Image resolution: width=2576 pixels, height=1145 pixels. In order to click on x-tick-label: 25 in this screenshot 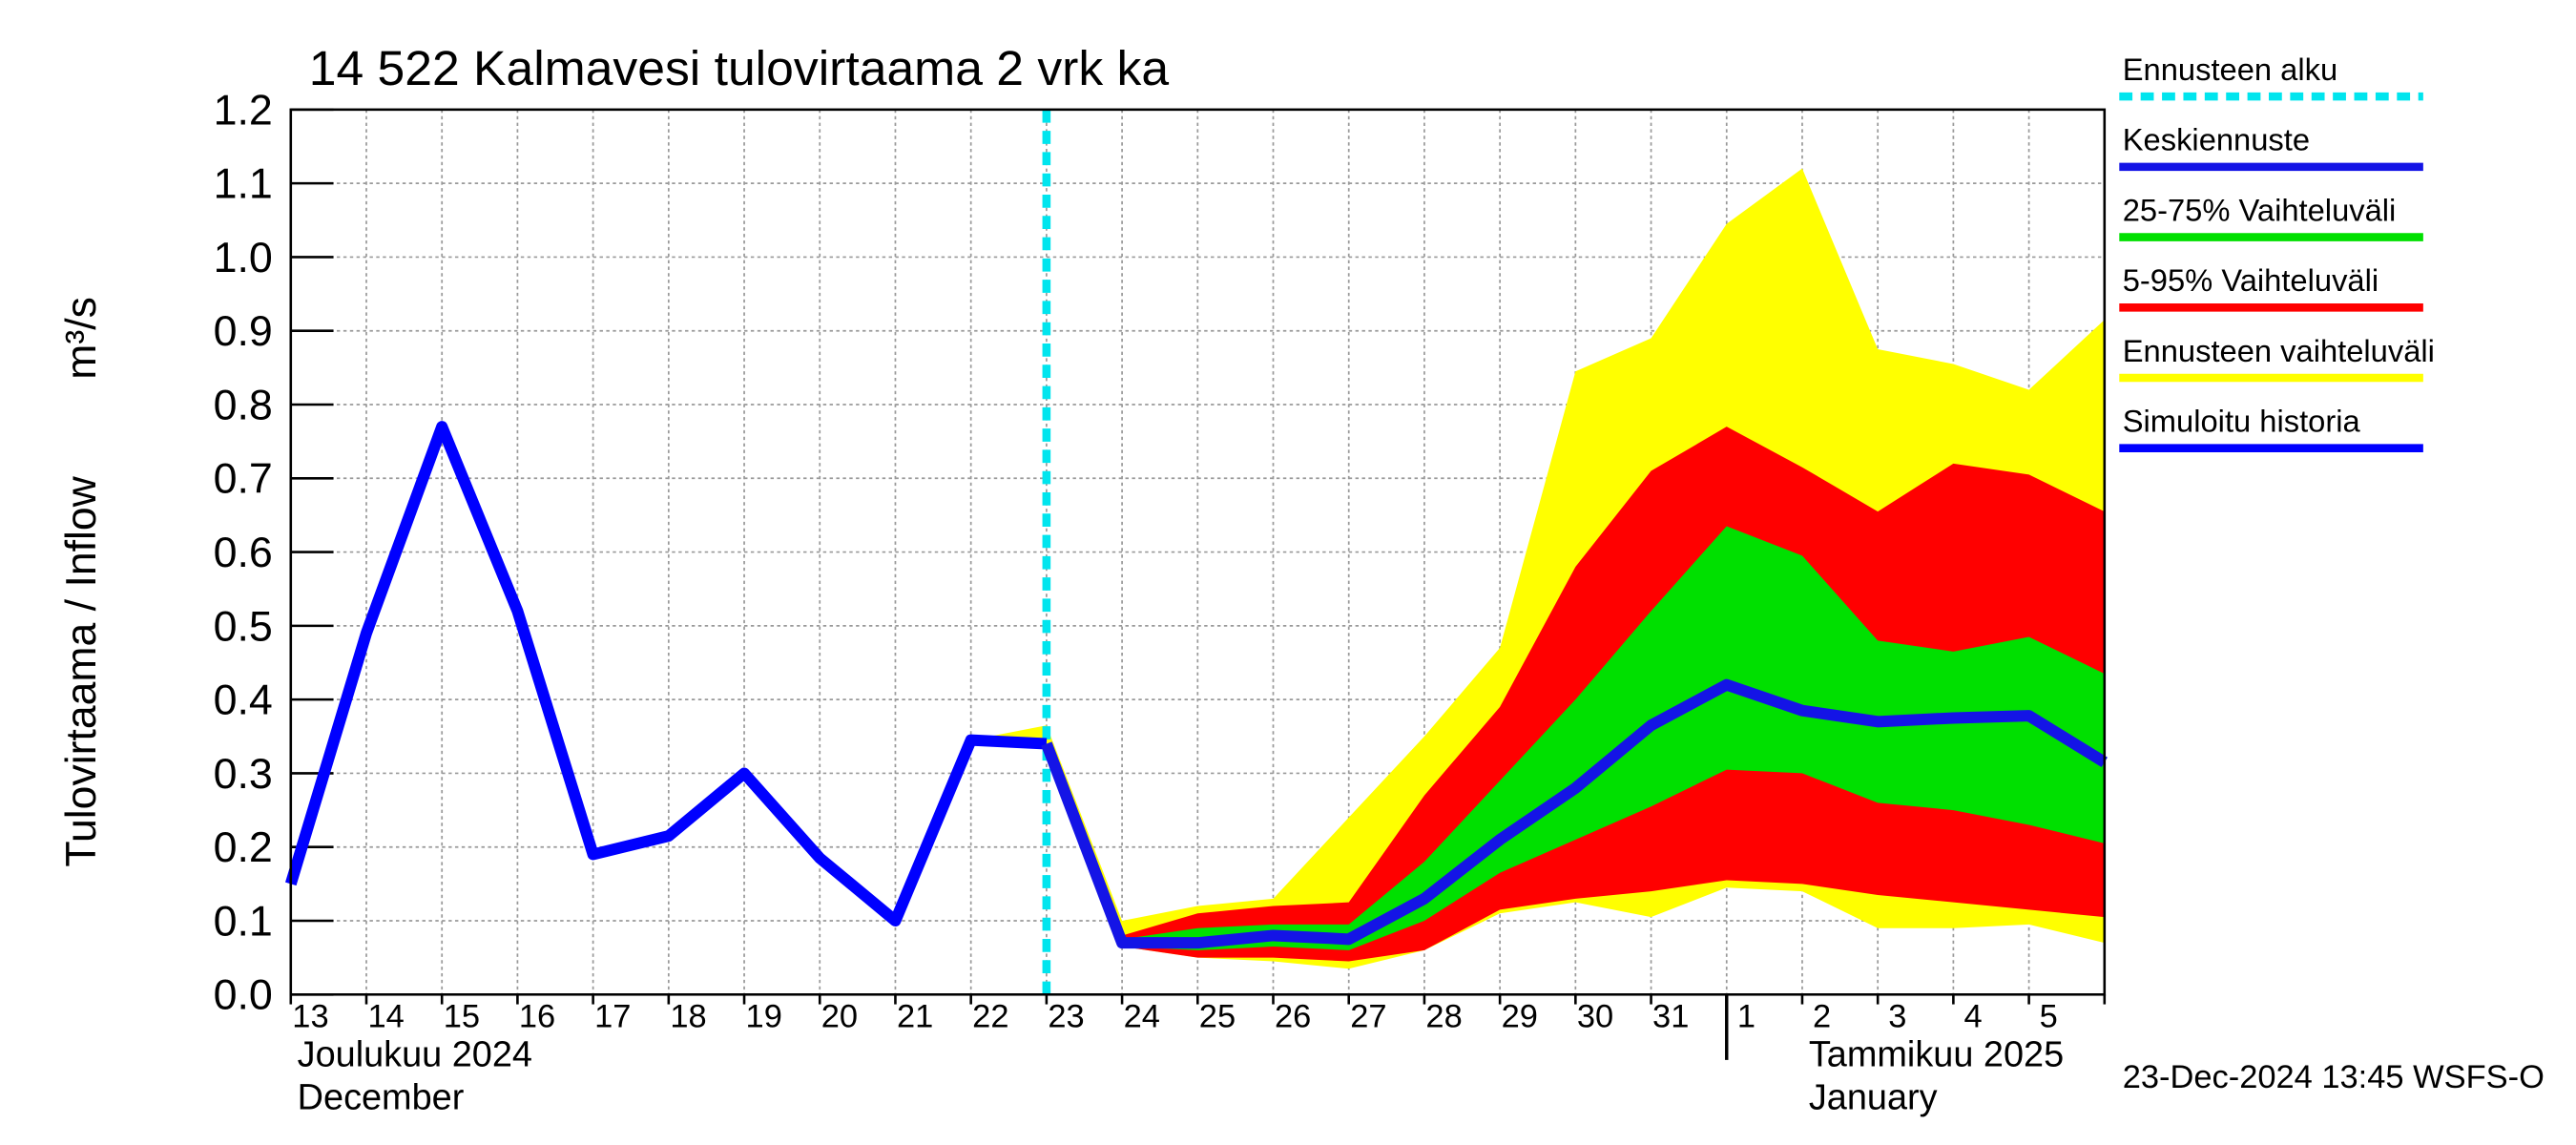, I will do `click(1217, 1017)`.